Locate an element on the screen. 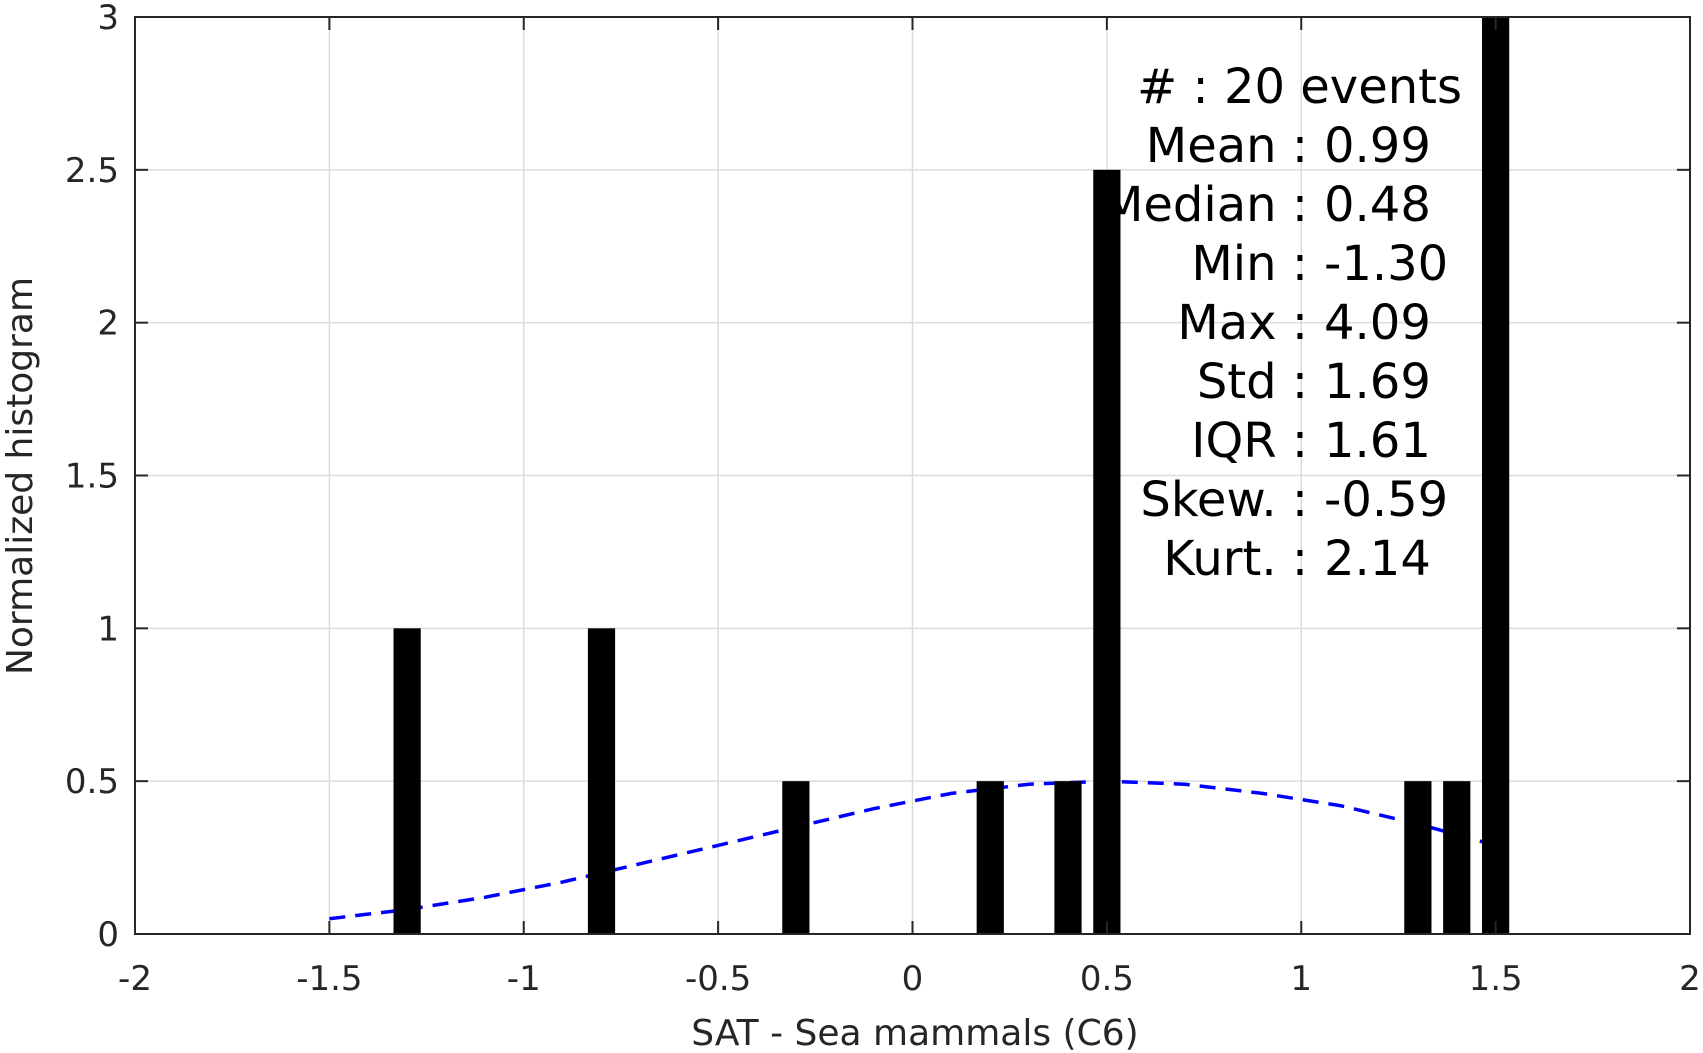 This screenshot has height=1053, width=1703. y-tick-label-4: 2 is located at coordinates (108, 324).